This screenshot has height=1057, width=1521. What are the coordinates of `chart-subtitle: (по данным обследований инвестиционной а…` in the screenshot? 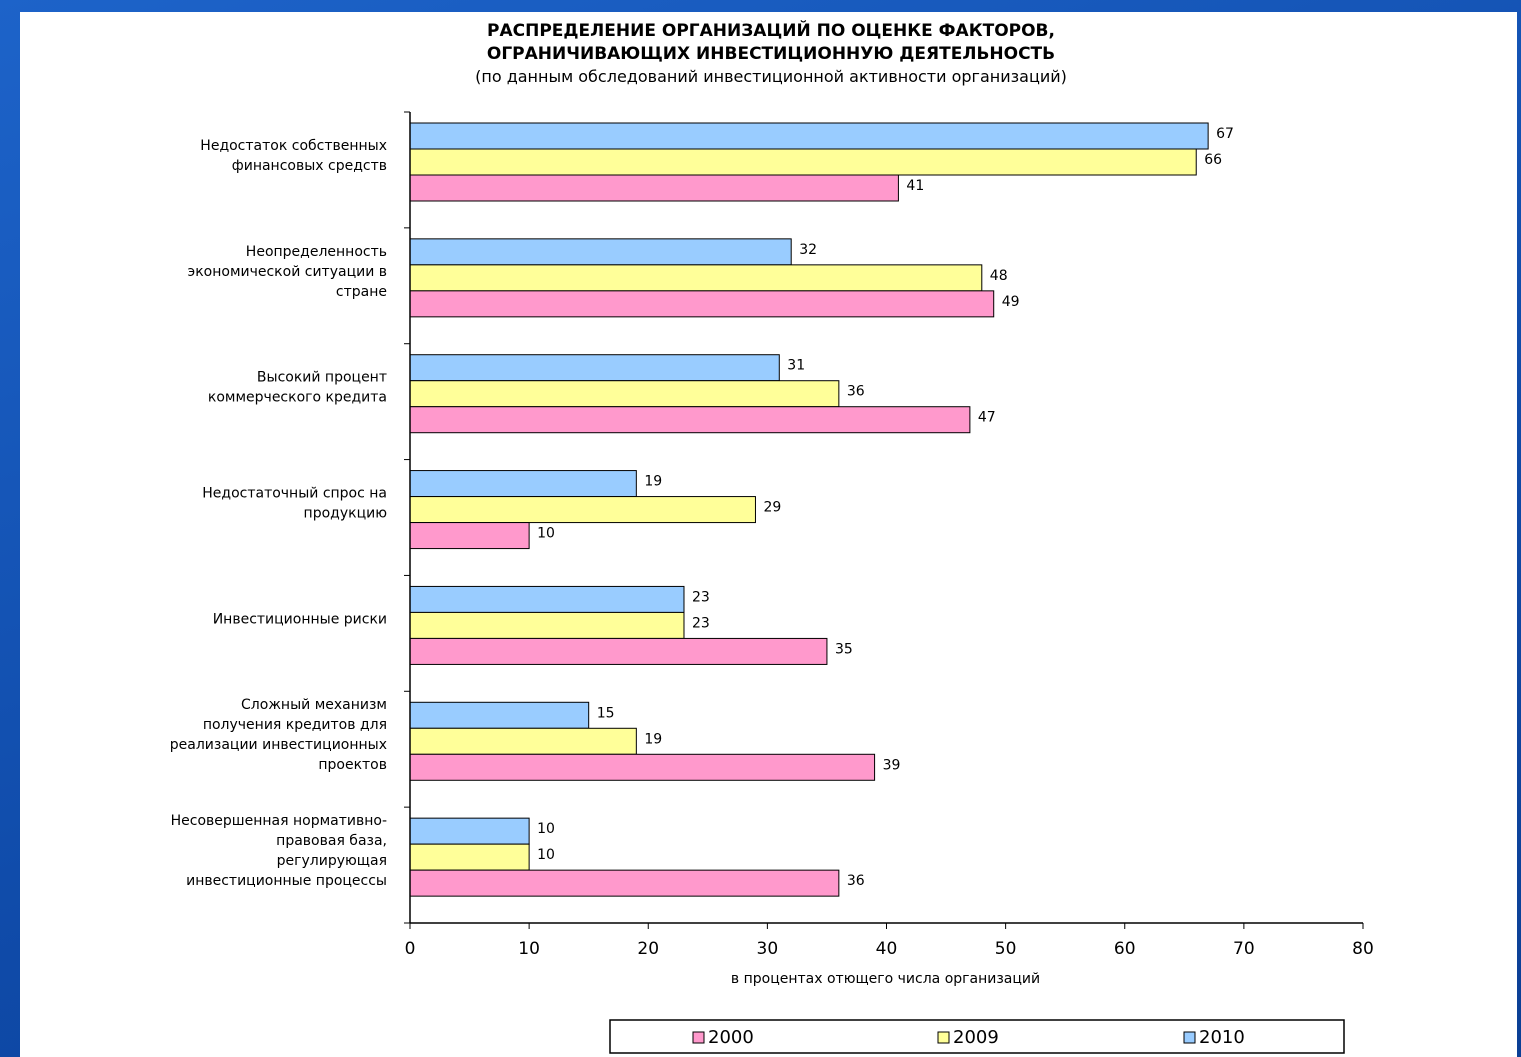 It's located at (771, 76).